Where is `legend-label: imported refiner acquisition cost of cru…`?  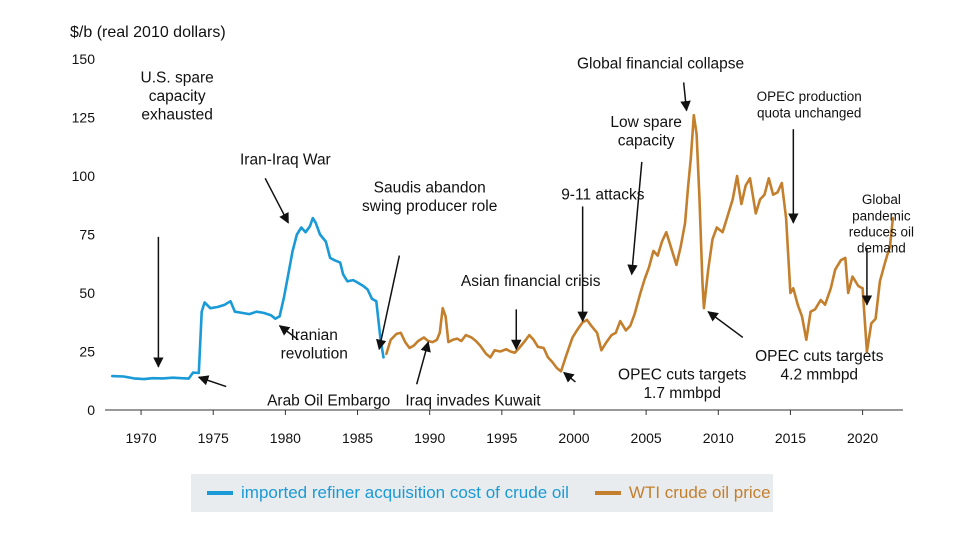 legend-label: imported refiner acquisition cost of cru… is located at coordinates (405, 492).